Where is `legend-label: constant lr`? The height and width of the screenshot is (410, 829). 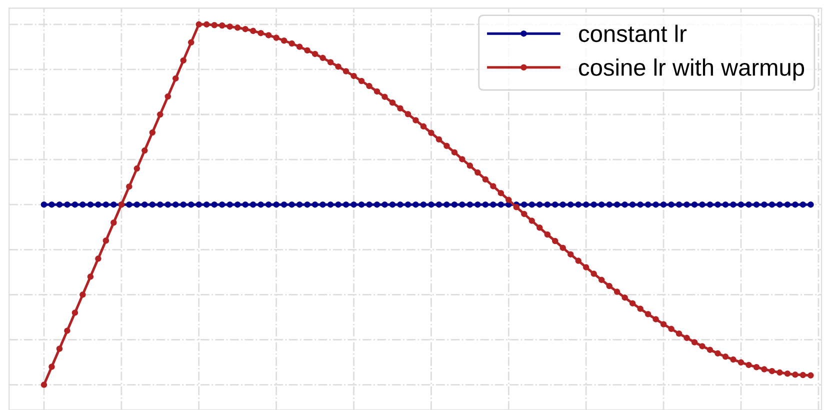
legend-label: constant lr is located at coordinates (633, 33).